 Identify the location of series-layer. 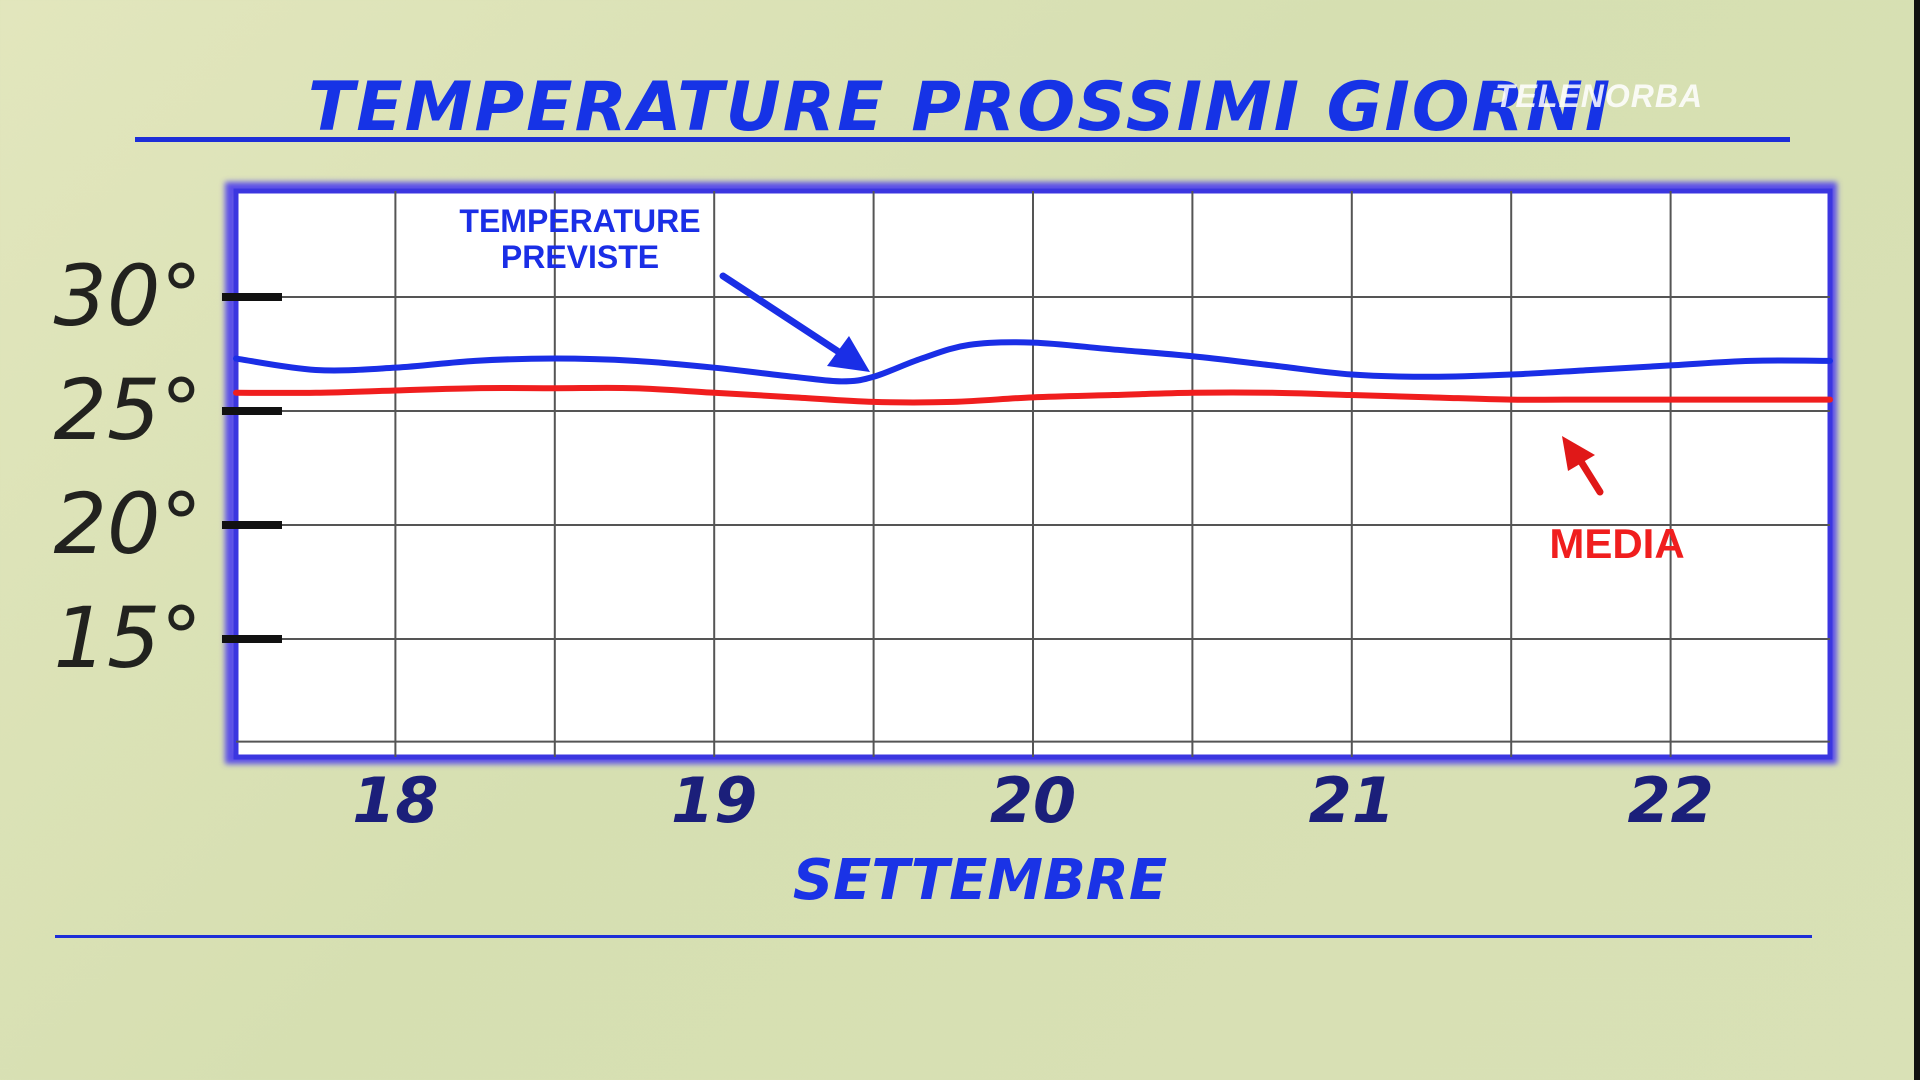
(1033, 372).